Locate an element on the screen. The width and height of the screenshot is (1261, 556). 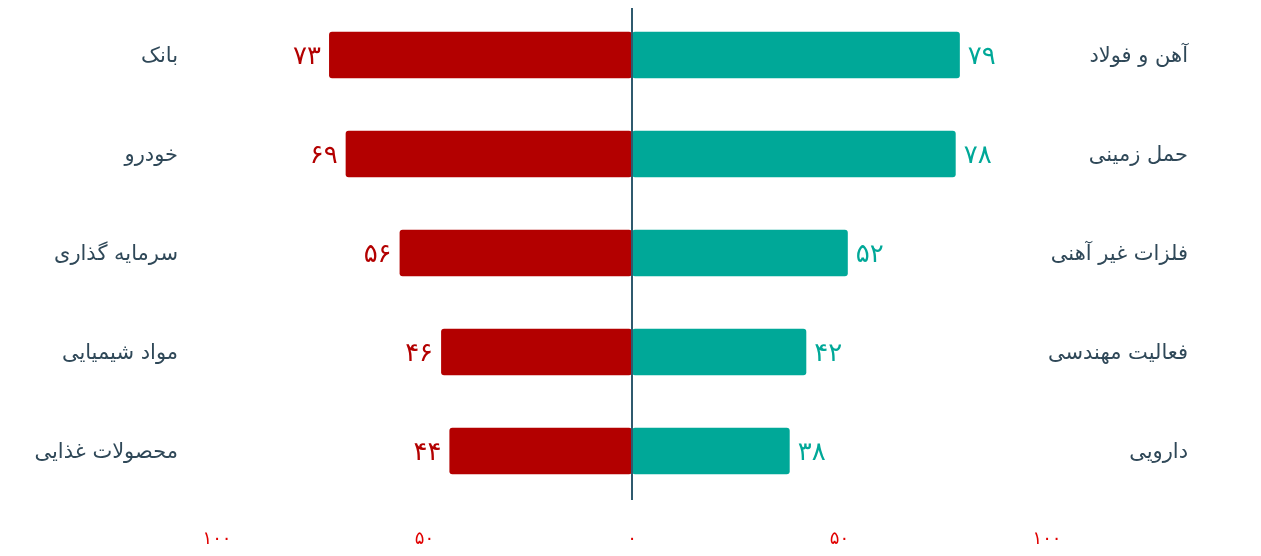
y-tick-label: دارویی is located at coordinates (1158, 451).